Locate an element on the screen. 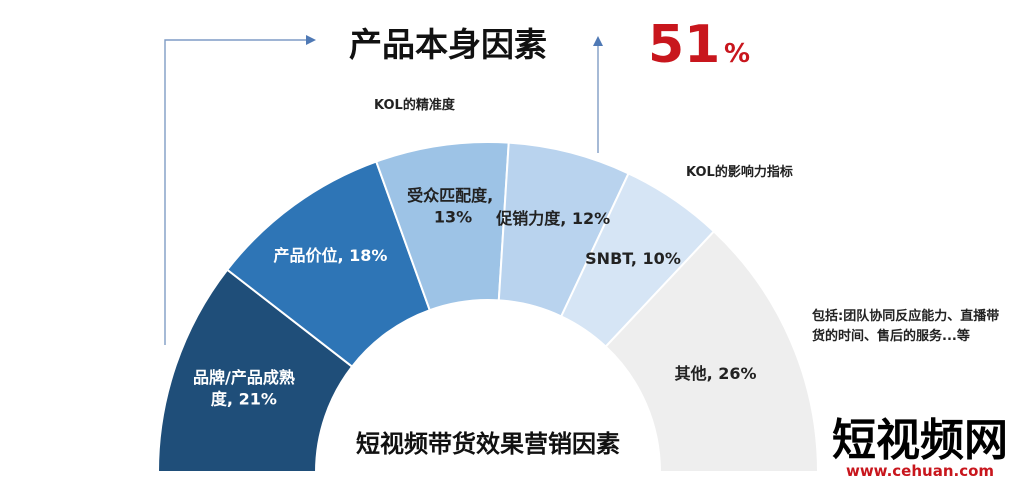  highlight-percent-number: 51 is located at coordinates (684, 45).